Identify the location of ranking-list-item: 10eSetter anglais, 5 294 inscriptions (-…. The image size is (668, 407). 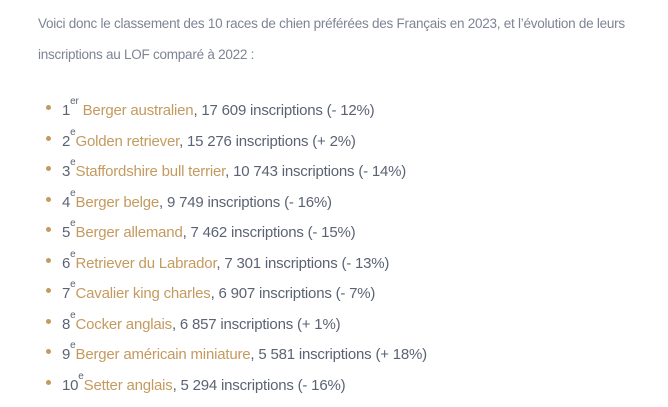
(343, 383).